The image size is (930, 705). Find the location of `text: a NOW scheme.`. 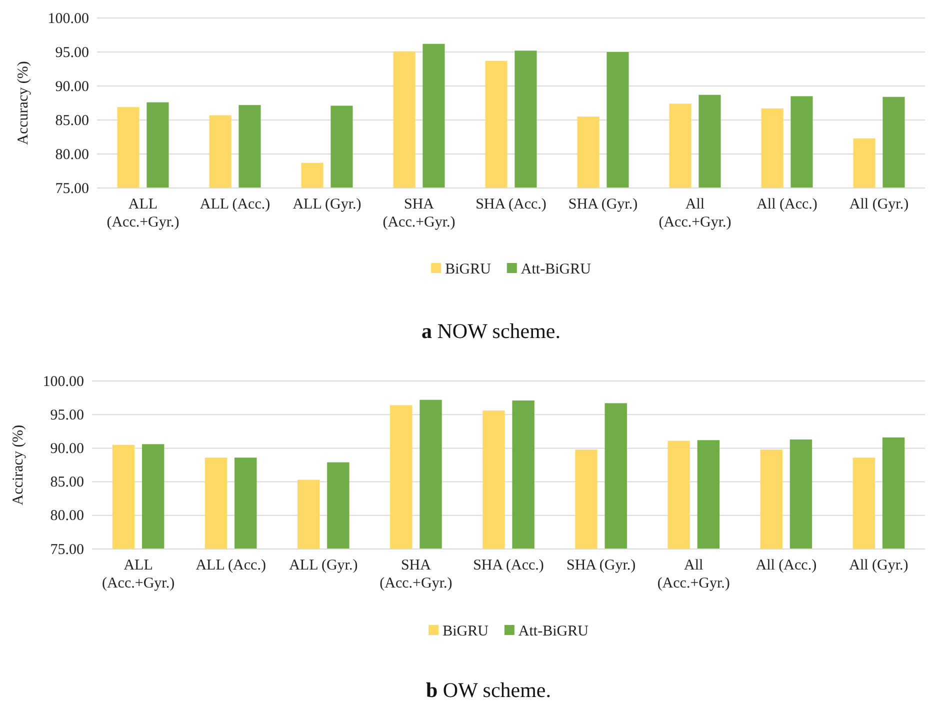

text: a NOW scheme. is located at coordinates (491, 331).